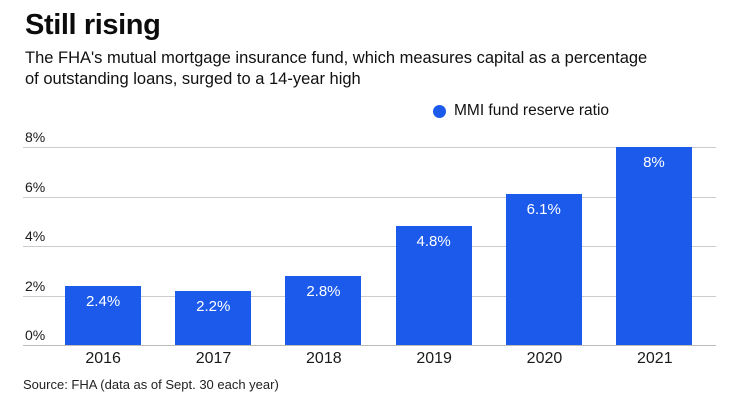 The image size is (740, 416). Describe the element at coordinates (35, 137) in the screenshot. I see `y-tick-label-8%: 8%` at that location.